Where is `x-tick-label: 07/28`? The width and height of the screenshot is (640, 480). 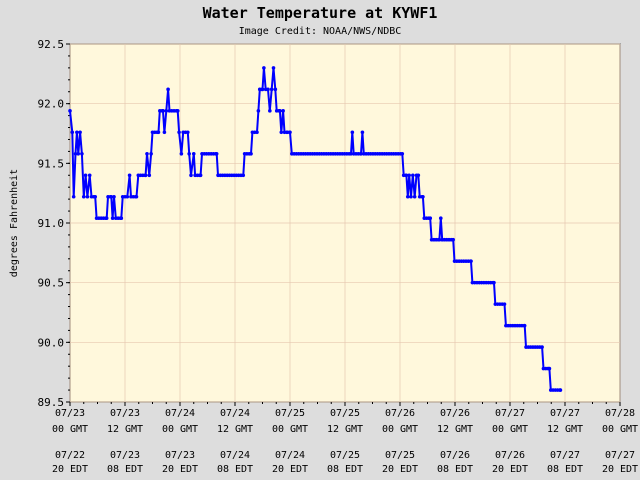
x-tick-label: 07/28 is located at coordinates (620, 413).